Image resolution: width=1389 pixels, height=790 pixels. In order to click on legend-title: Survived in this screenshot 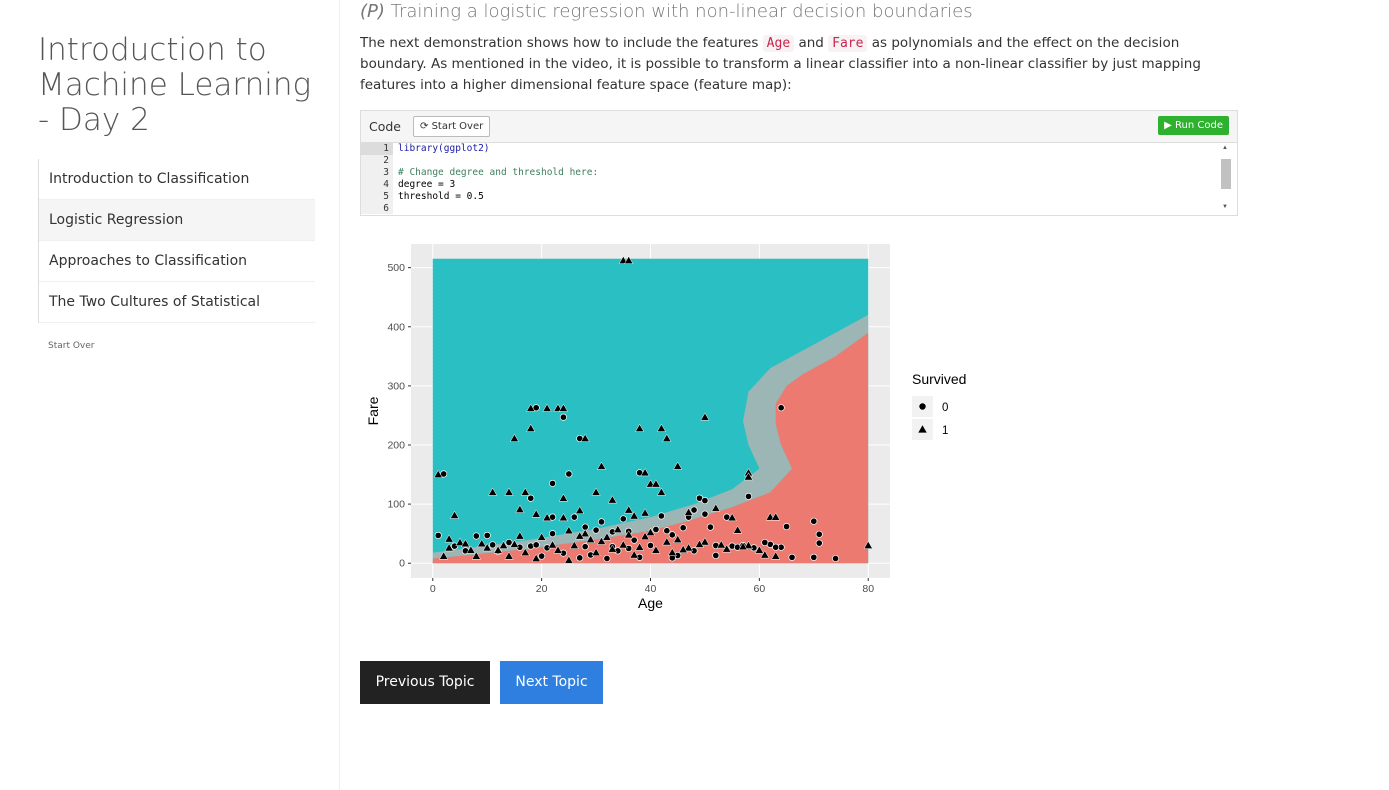, I will do `click(939, 379)`.